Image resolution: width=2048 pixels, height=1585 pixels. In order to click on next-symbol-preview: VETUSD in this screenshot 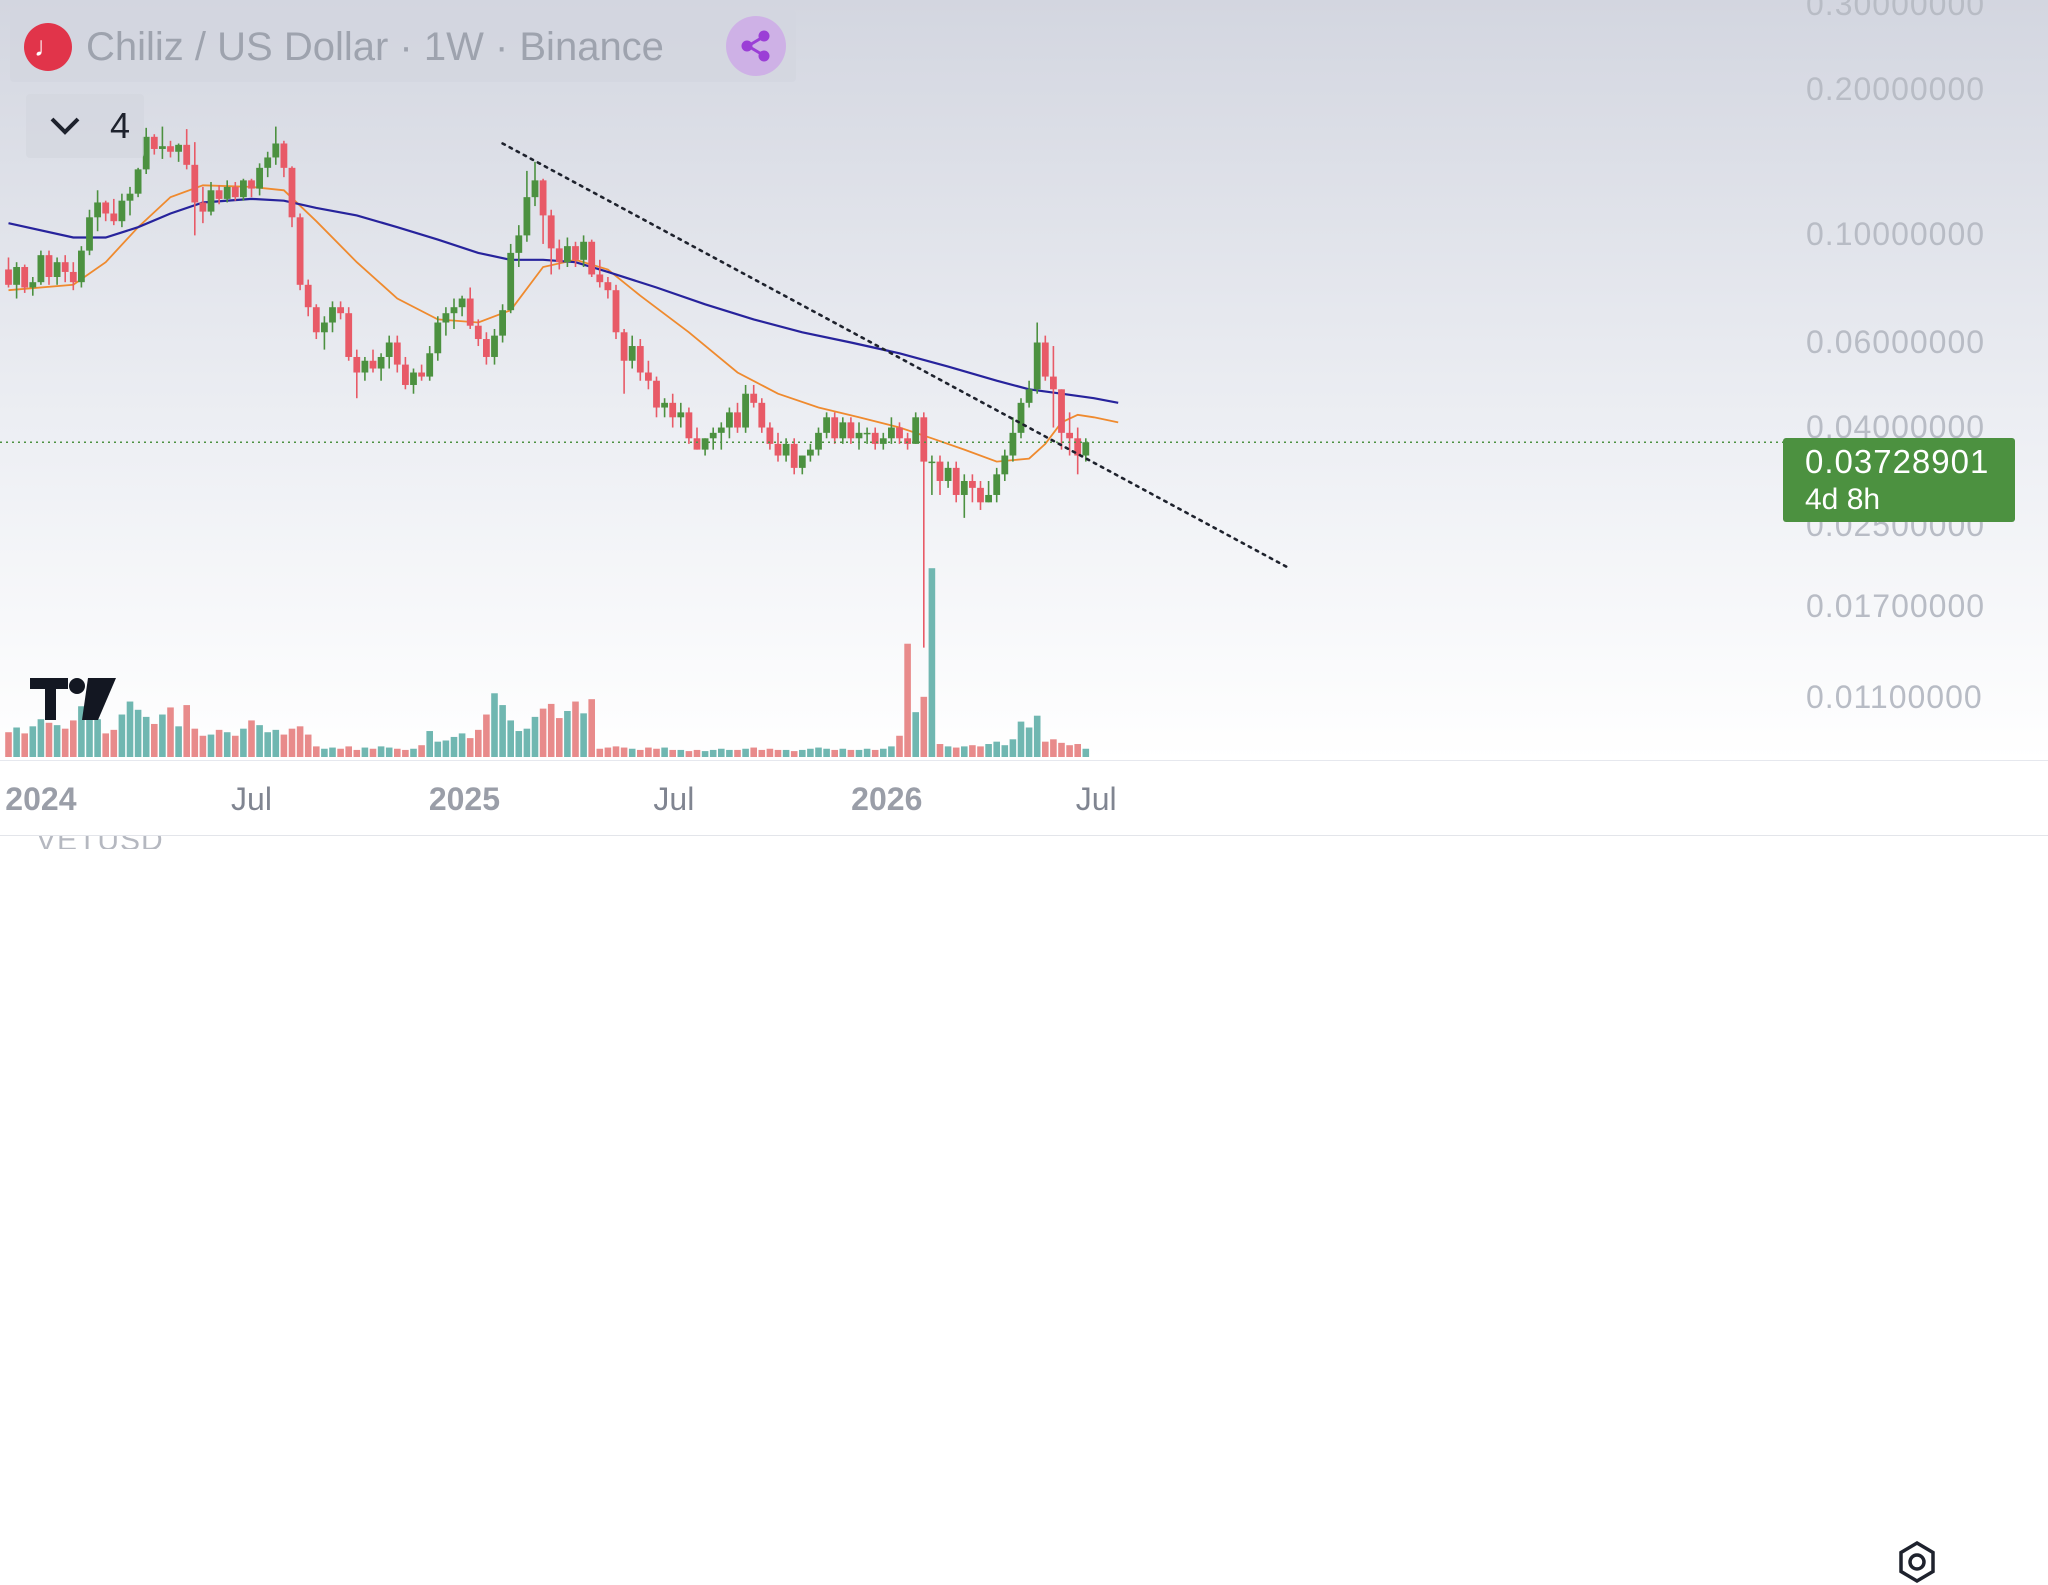, I will do `click(1024, 842)`.